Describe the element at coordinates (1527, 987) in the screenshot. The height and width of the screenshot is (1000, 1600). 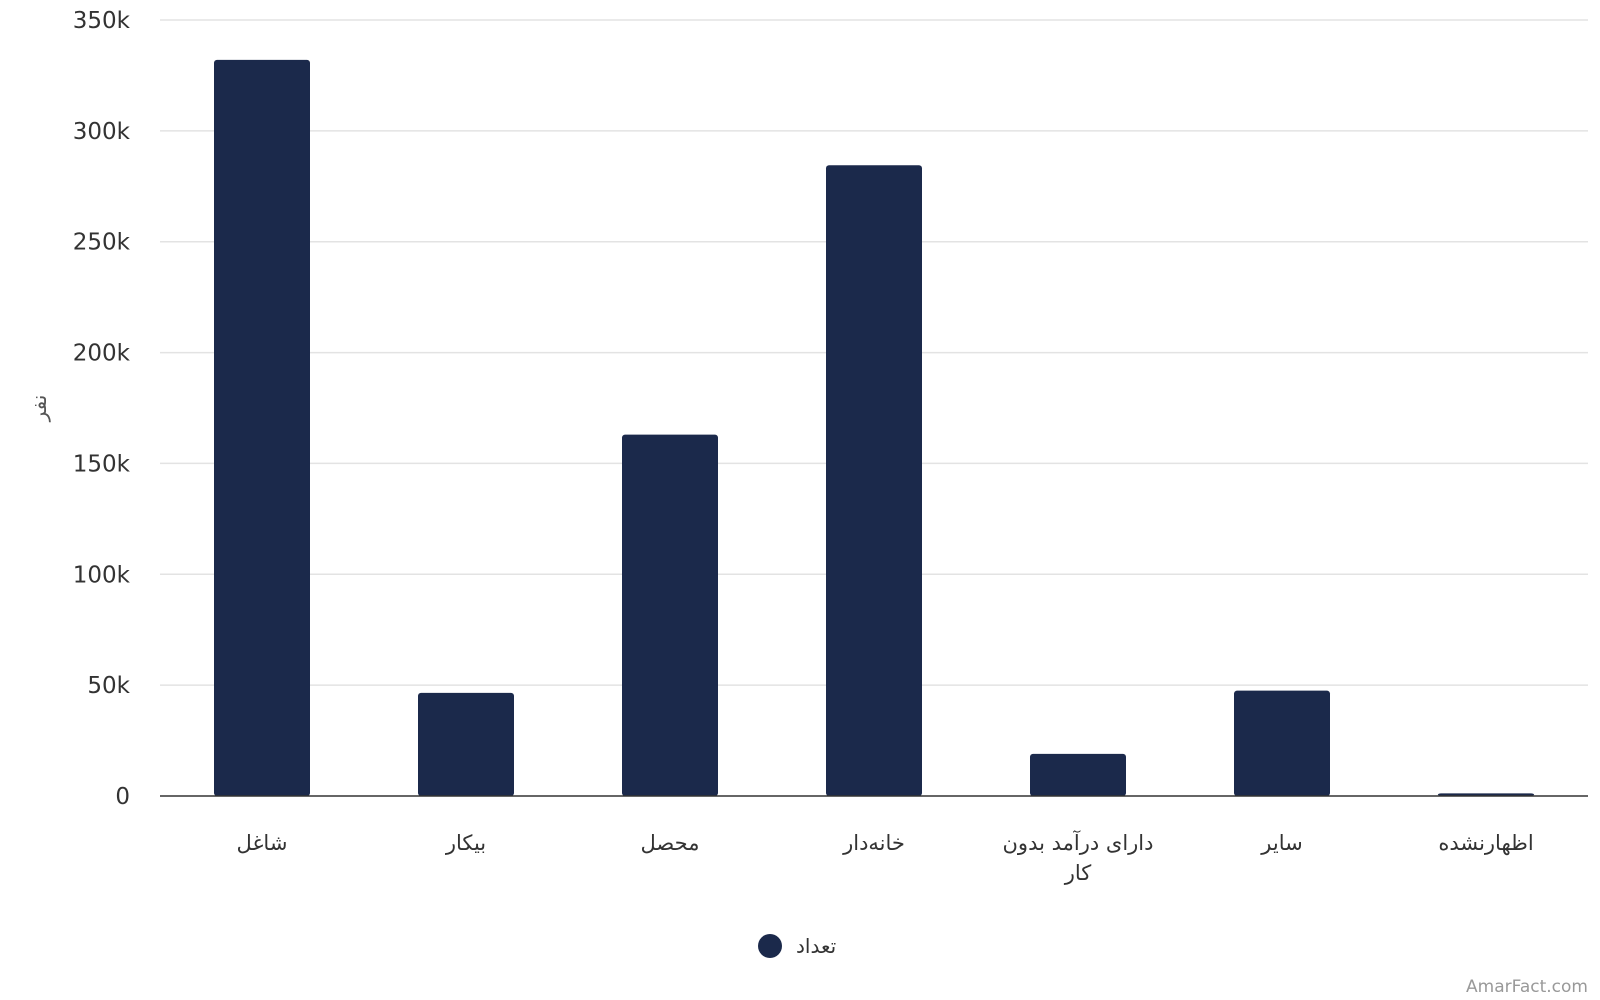
I see `source-credit: AmarFact.com` at that location.